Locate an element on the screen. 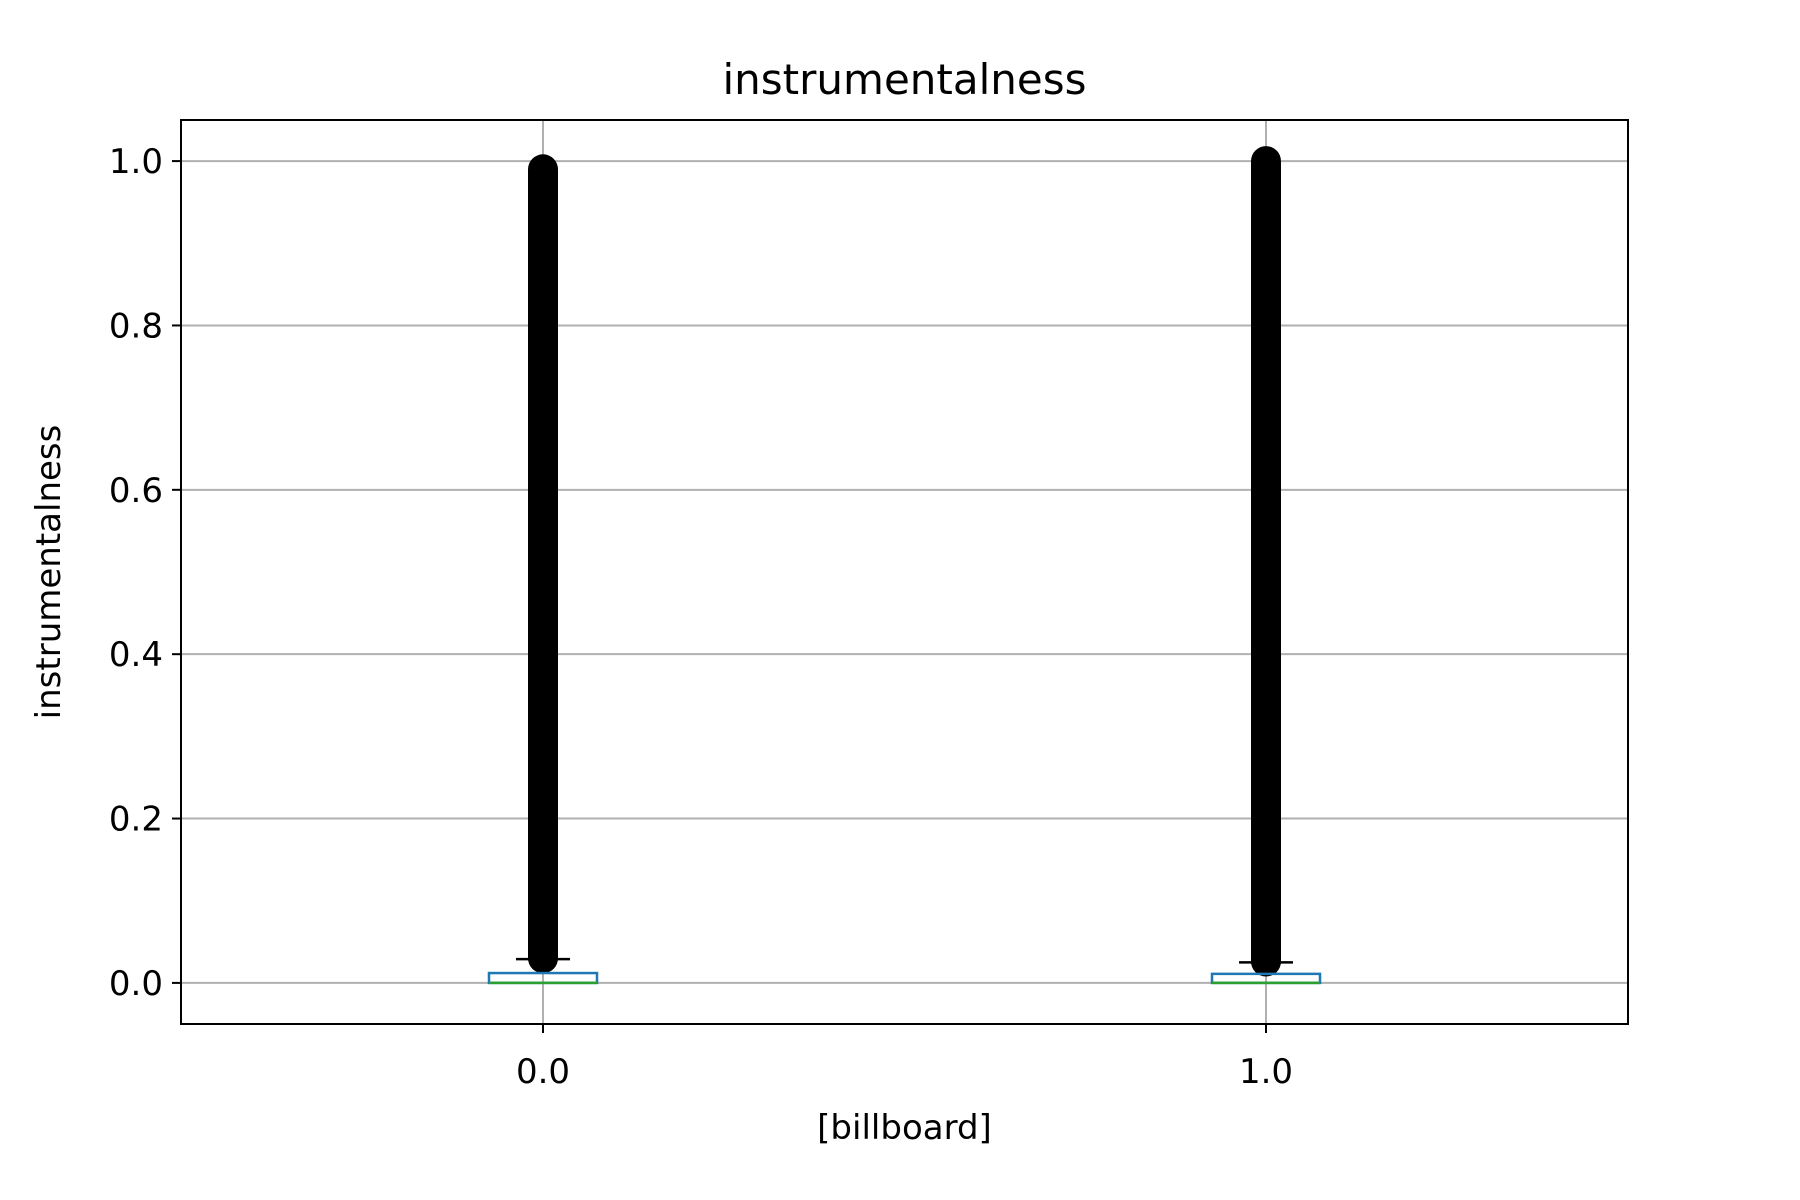 The image size is (1800, 1200). y-axis-label: instrumentalness is located at coordinates (49, 572).